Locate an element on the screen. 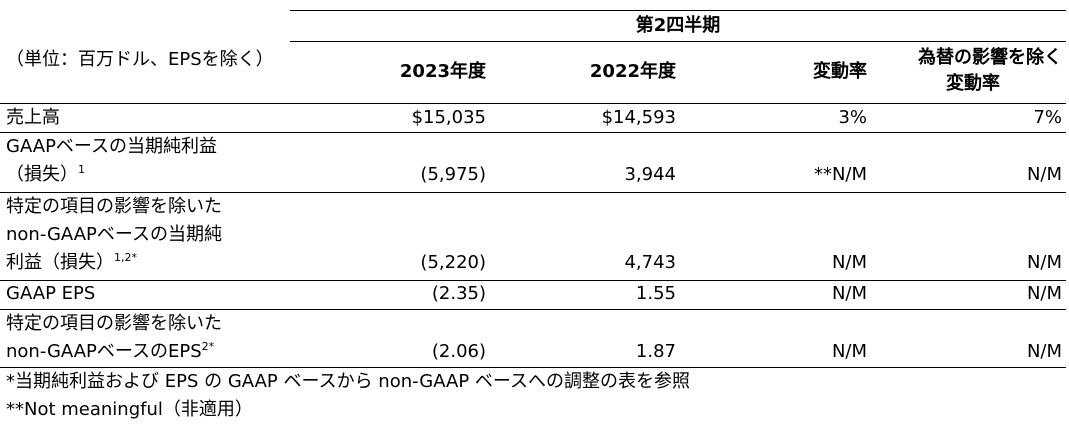 The height and width of the screenshot is (429, 1069). header-bottom-rule is located at coordinates (533, 103).